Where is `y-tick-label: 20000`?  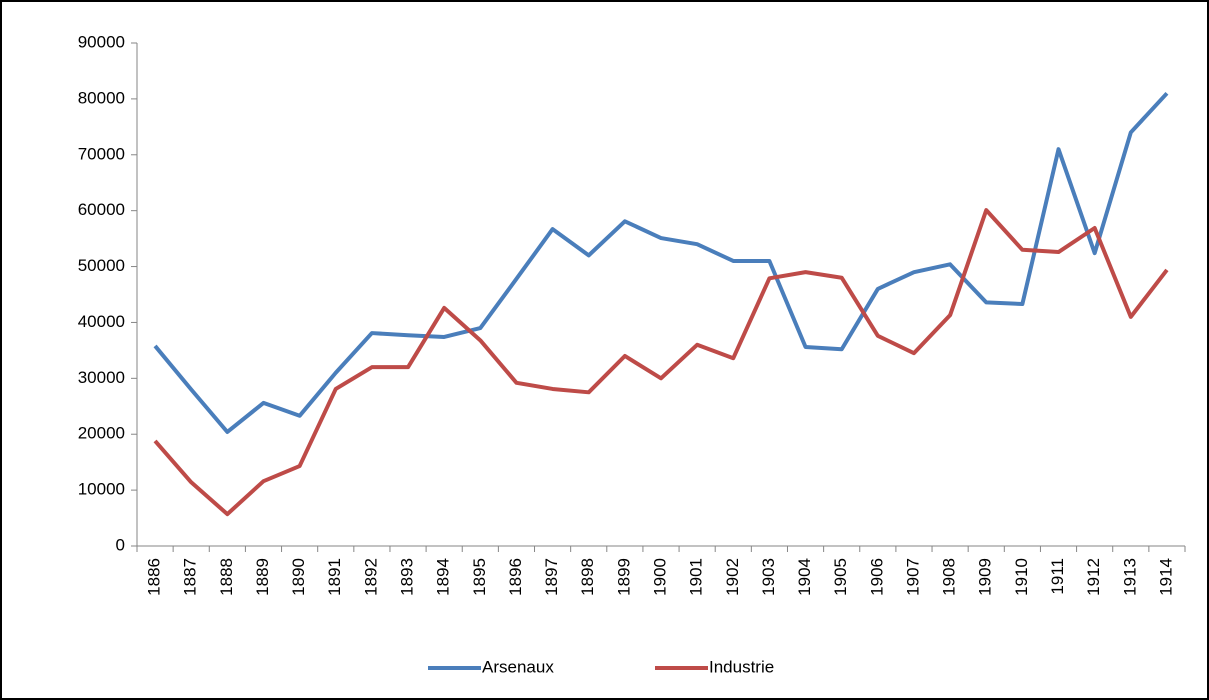
y-tick-label: 20000 is located at coordinates (101, 433).